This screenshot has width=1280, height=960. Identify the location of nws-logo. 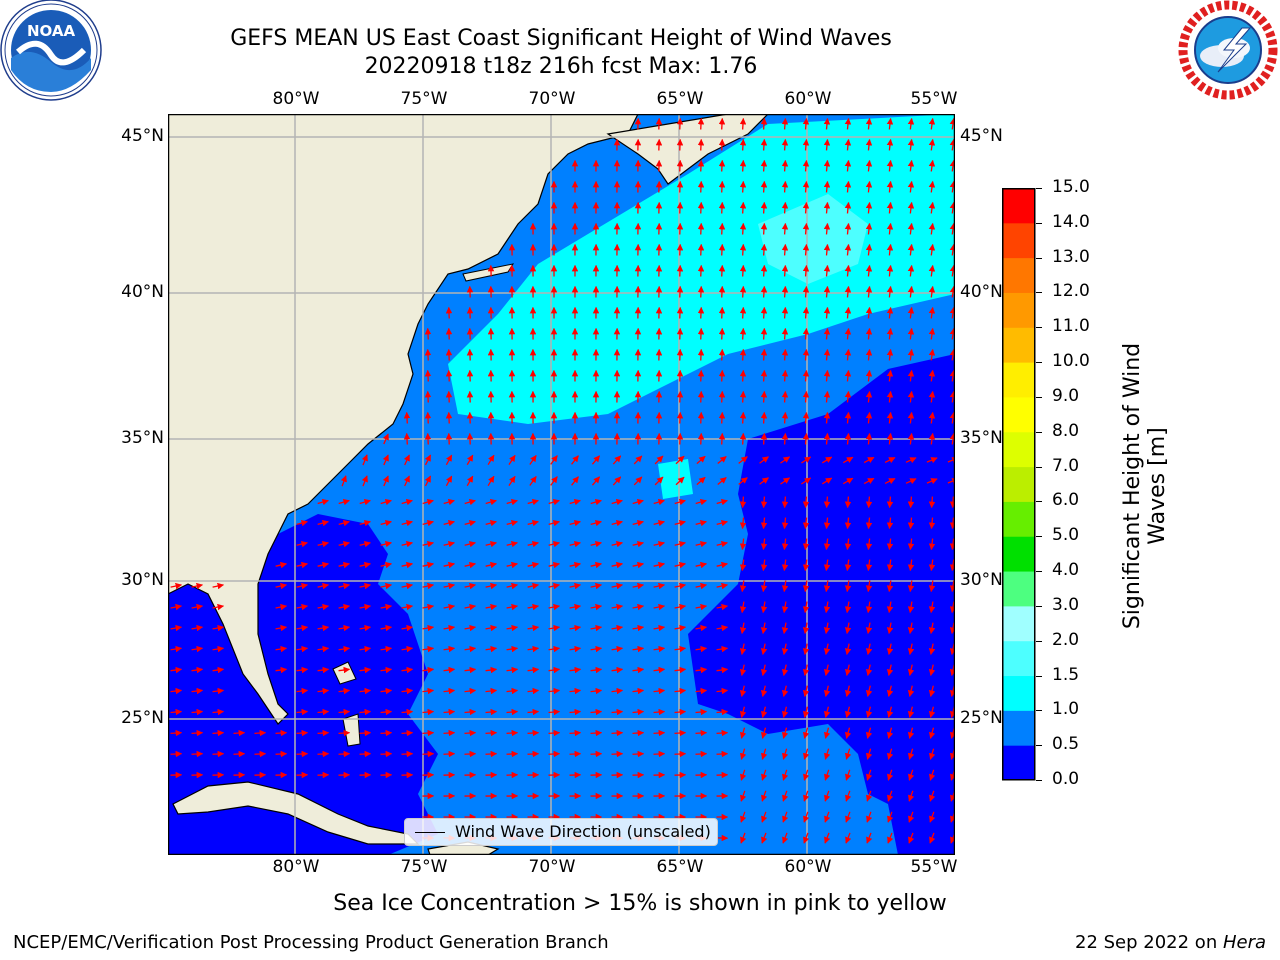
(1228, 50).